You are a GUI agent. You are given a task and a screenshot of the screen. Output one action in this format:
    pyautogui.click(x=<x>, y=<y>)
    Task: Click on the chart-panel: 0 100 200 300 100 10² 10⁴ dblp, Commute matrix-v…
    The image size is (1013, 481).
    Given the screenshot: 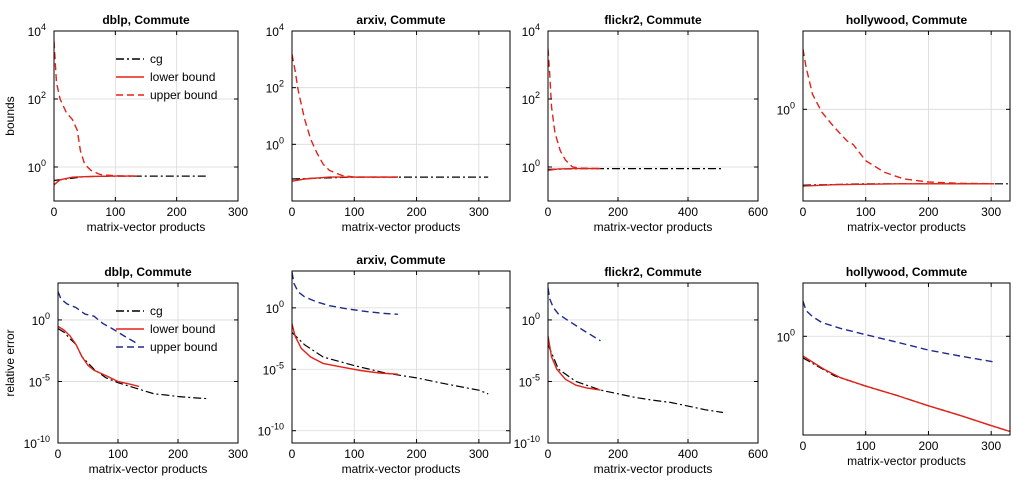 What is the action you would take?
    pyautogui.click(x=125, y=123)
    